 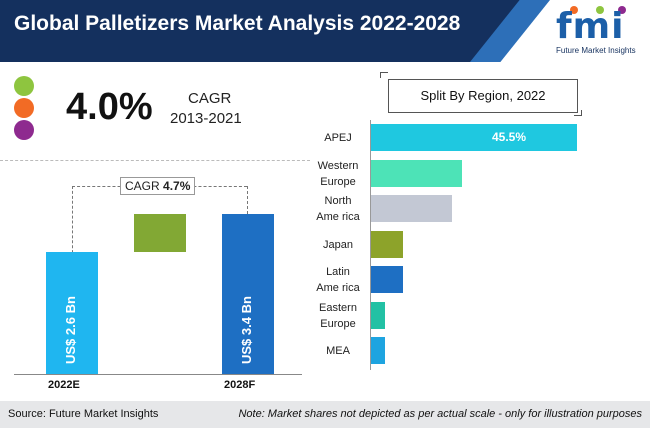 I want to click on waterfall-bar-2028f, so click(x=248, y=294).